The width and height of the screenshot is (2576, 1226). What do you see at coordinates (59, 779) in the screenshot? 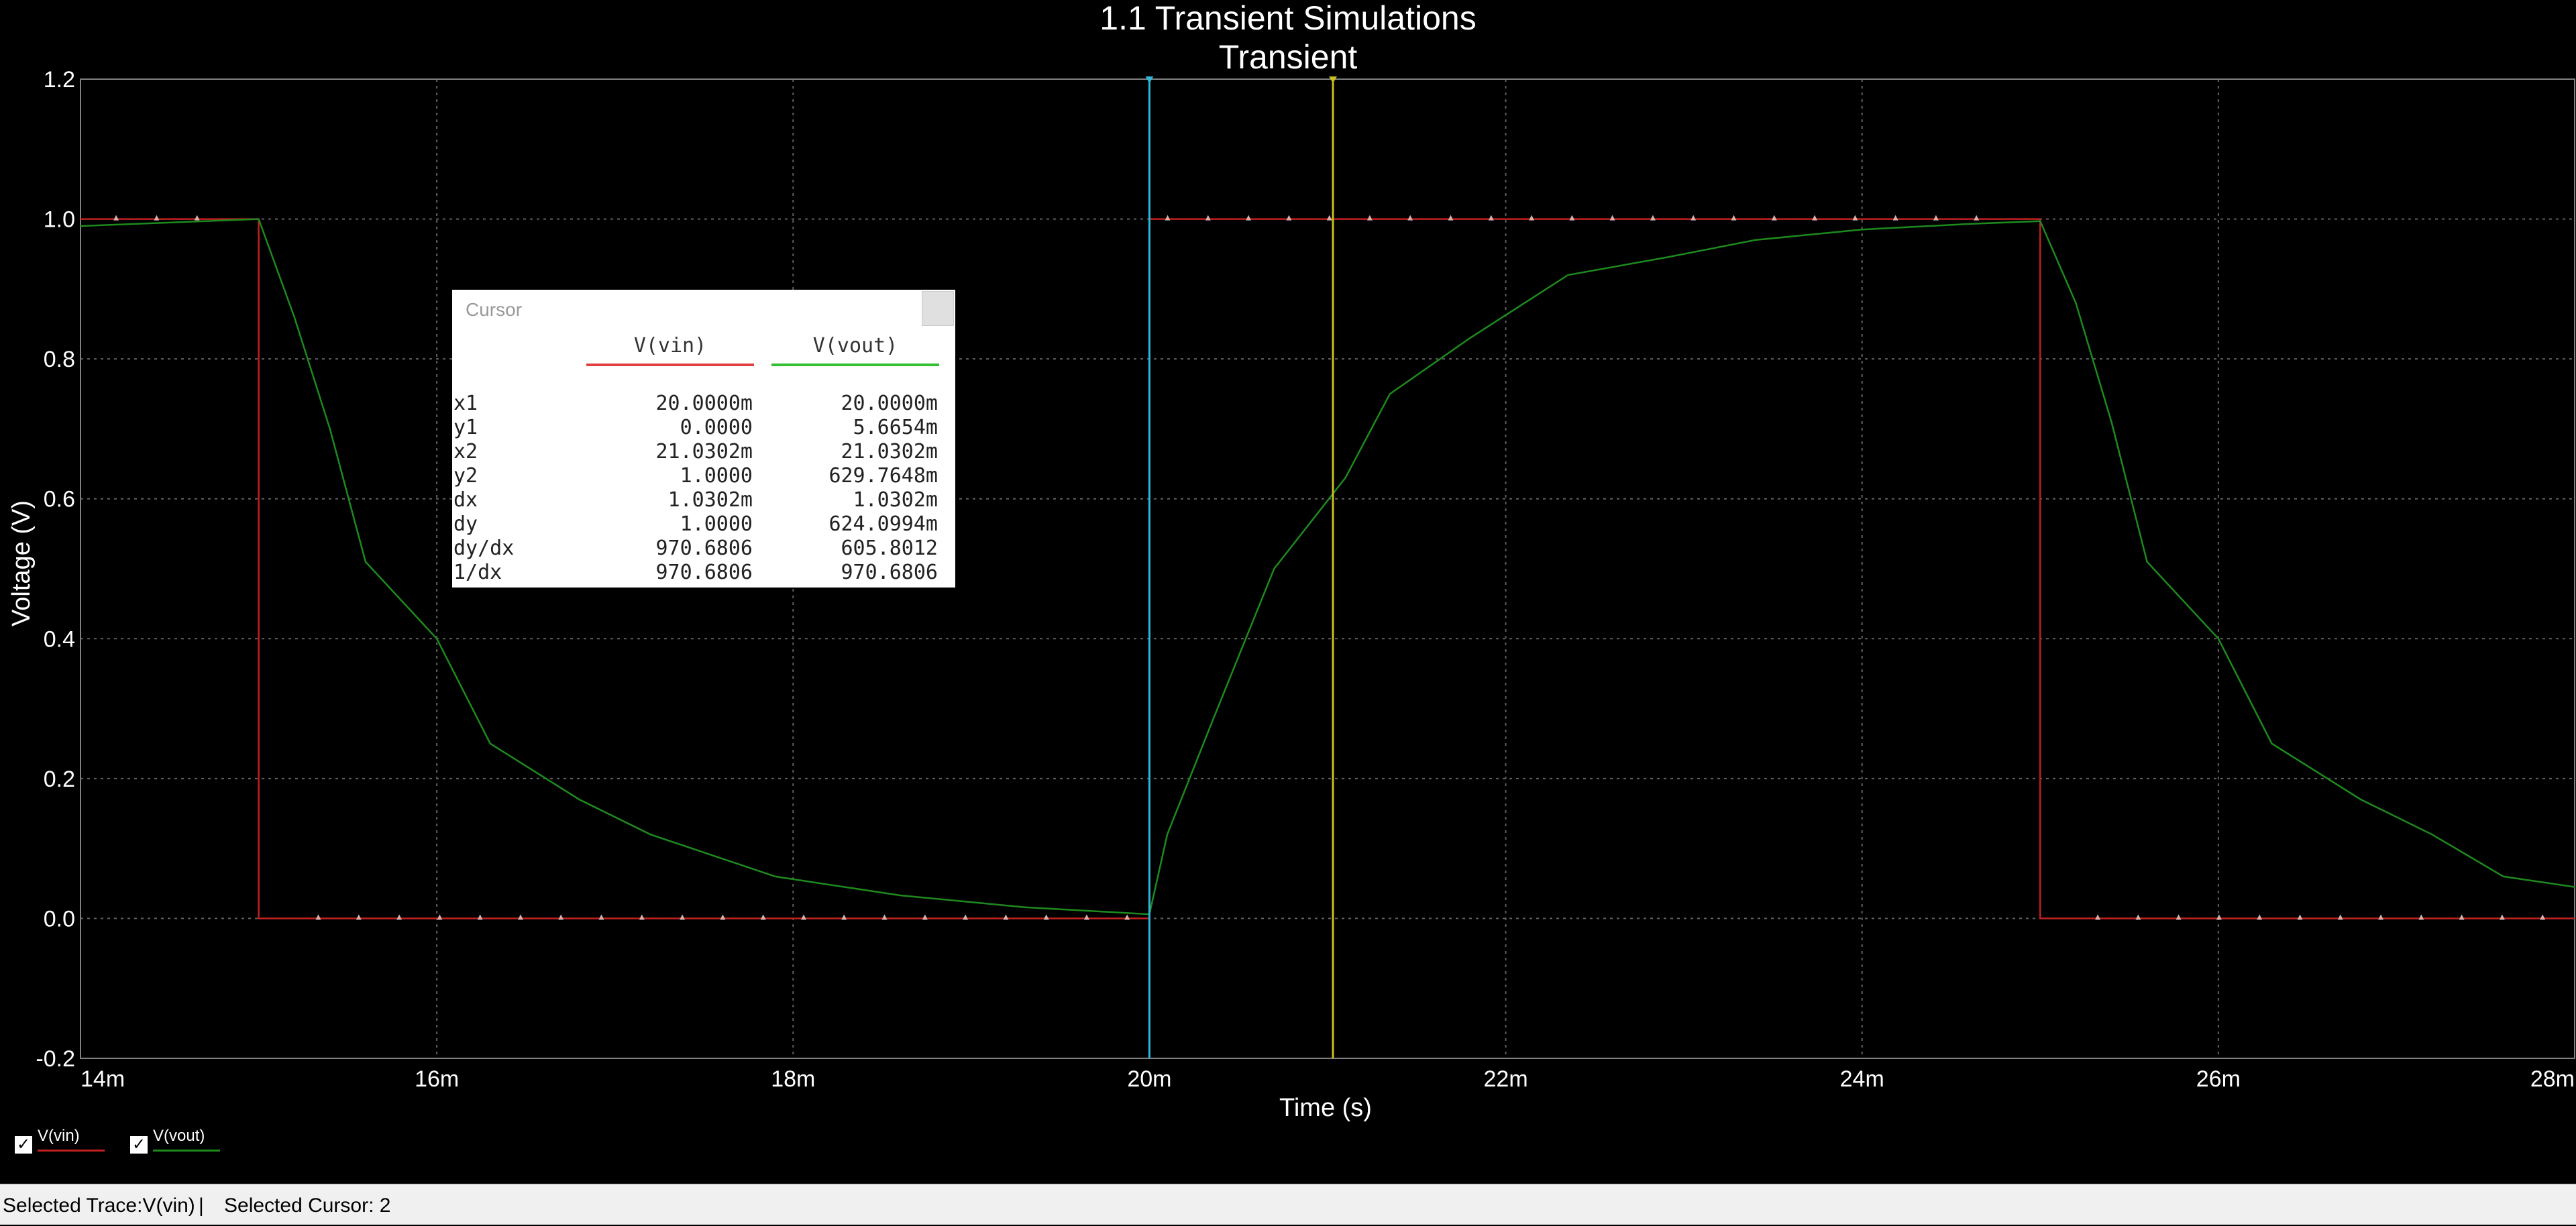
I see `y-tick-label: 0.2` at bounding box center [59, 779].